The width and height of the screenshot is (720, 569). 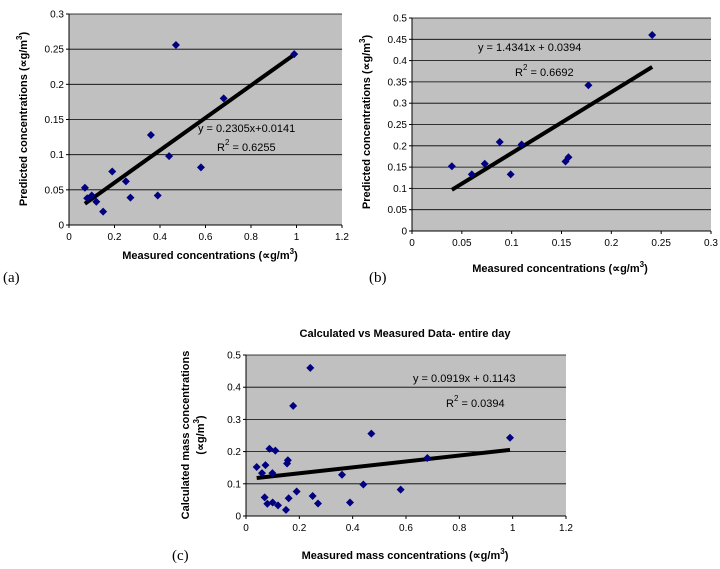 I want to click on chart-b-x-tick-label: 0.15, so click(x=562, y=243).